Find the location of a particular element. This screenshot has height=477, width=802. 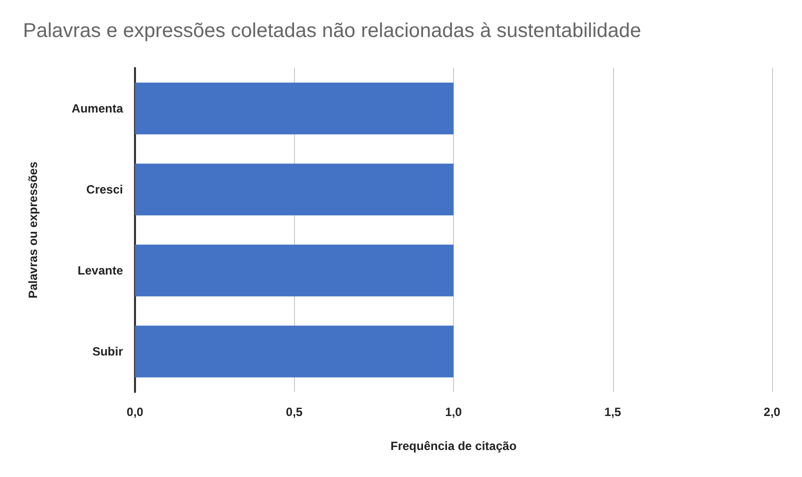

x-tick-label: 0,5 is located at coordinates (294, 412).